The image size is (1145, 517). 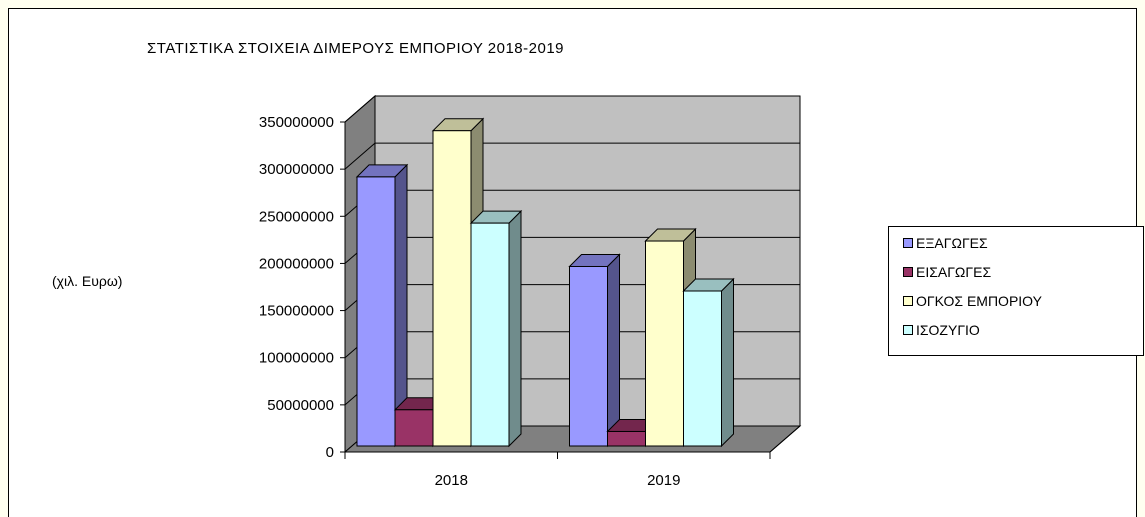 I want to click on y-tick-label: 300000000, so click(x=296, y=169).